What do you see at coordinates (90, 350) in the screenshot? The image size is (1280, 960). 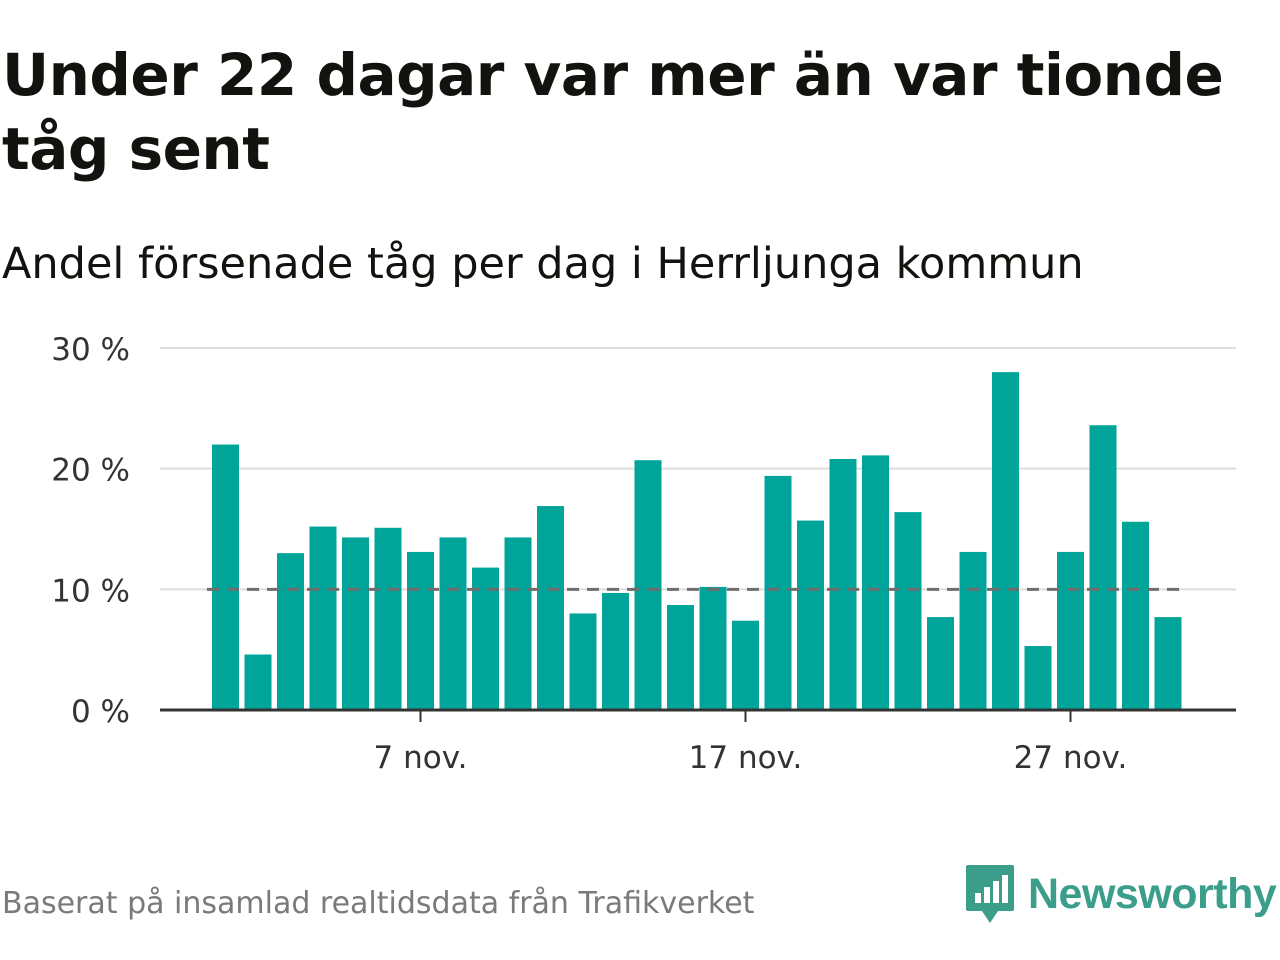 I see `y-tick-label: 30 %` at bounding box center [90, 350].